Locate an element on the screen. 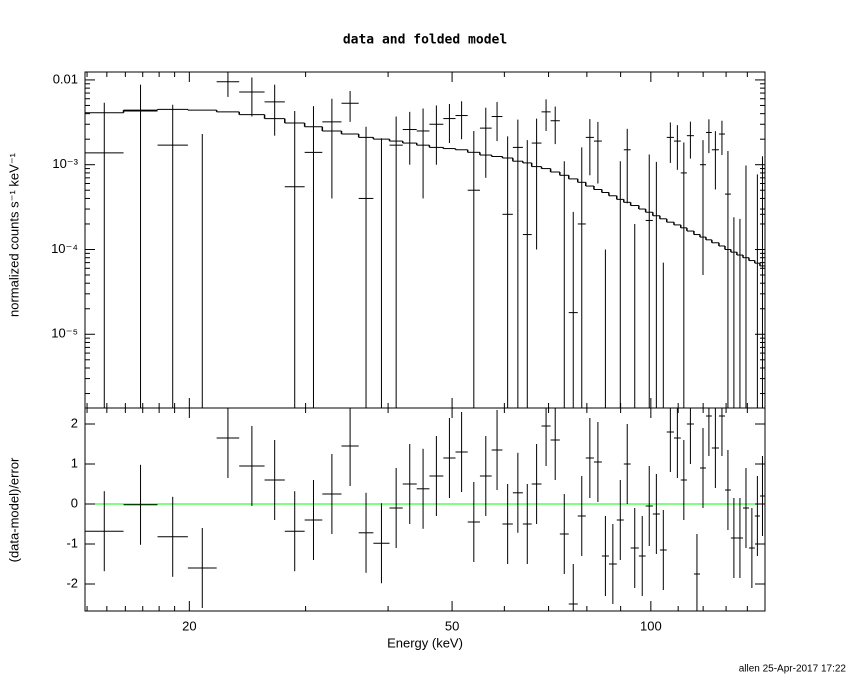 Image resolution: width=850 pixels, height=680 pixels. y-tick-label: 2 is located at coordinates (74, 422).